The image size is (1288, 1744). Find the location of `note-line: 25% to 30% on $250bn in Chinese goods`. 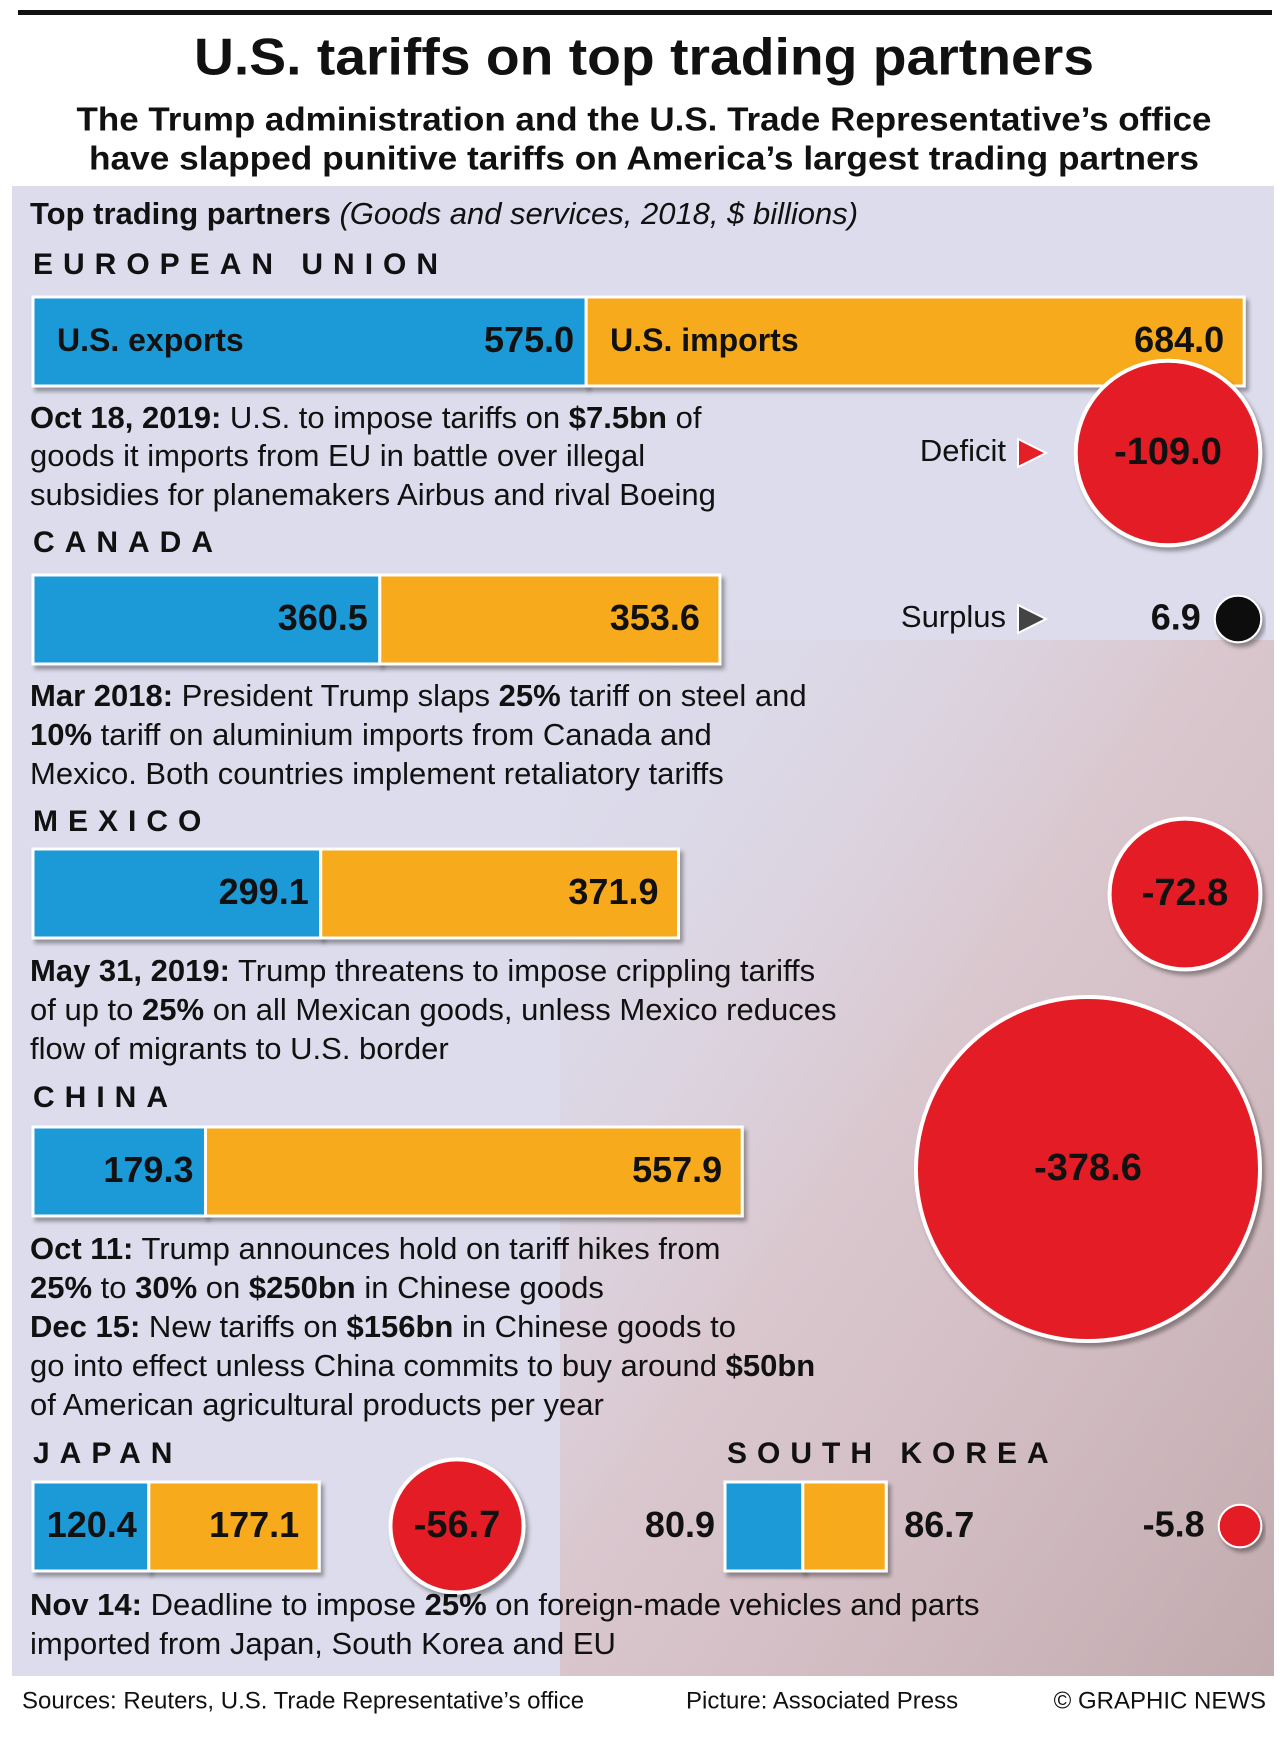

note-line: 25% to 30% on $250bn in Chinese goods is located at coordinates (317, 1287).